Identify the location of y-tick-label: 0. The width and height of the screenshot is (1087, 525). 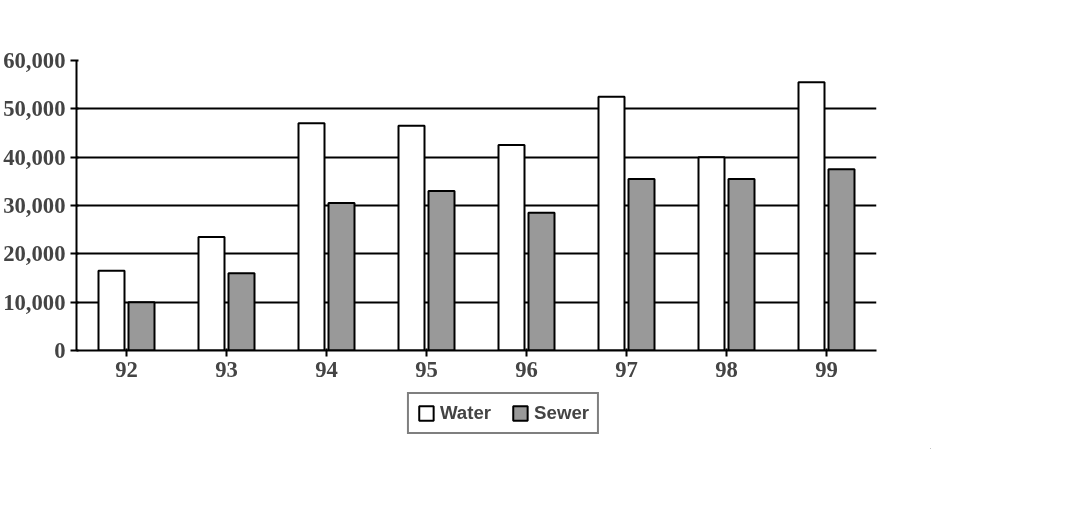
(60, 350).